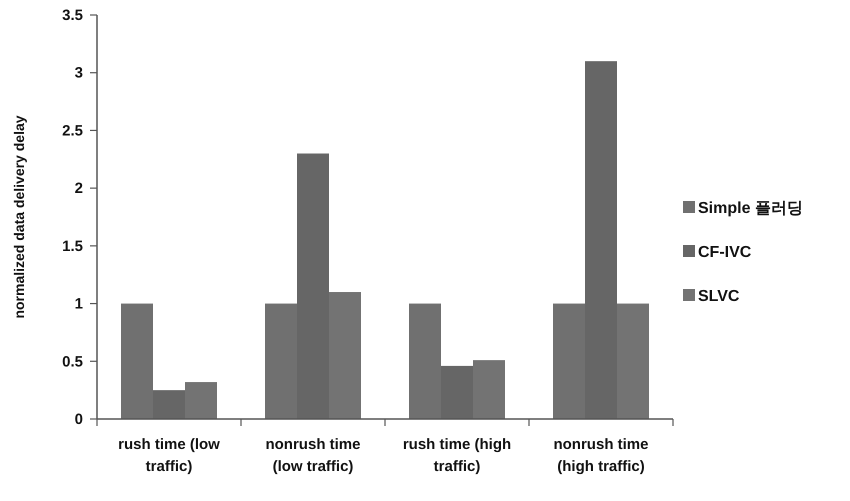 This screenshot has width=850, height=501. I want to click on legend-label: SLVC, so click(719, 296).